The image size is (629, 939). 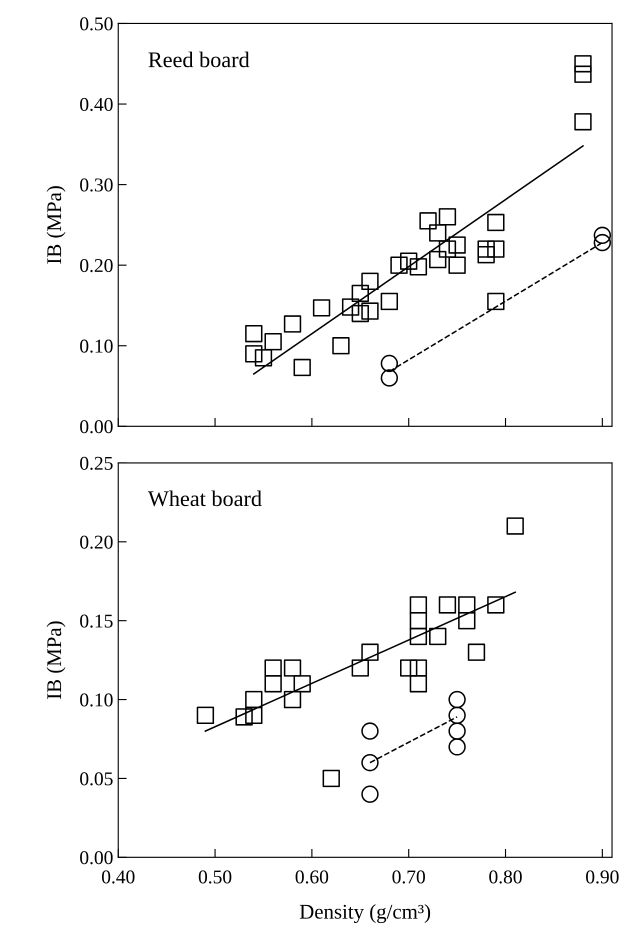 I want to click on y-tick-label: 0.05, so click(x=96, y=779).